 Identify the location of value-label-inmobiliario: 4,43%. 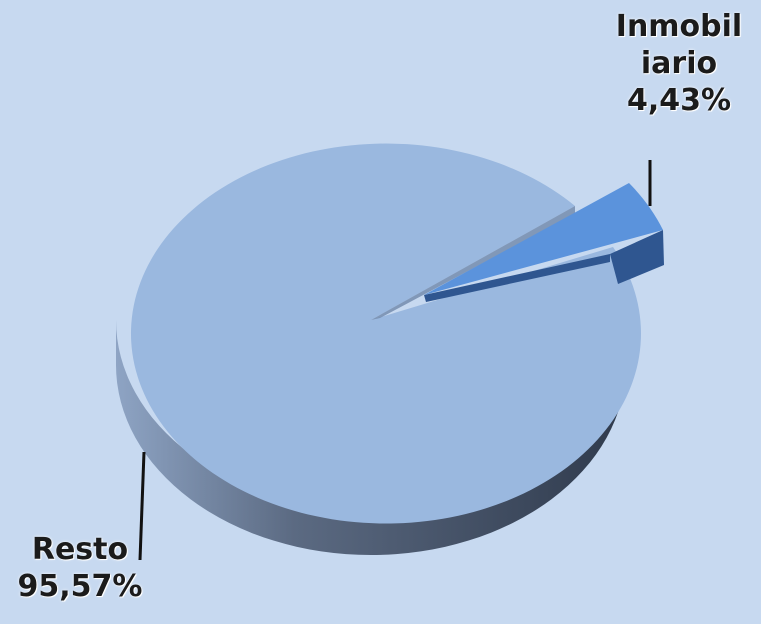
(679, 100).